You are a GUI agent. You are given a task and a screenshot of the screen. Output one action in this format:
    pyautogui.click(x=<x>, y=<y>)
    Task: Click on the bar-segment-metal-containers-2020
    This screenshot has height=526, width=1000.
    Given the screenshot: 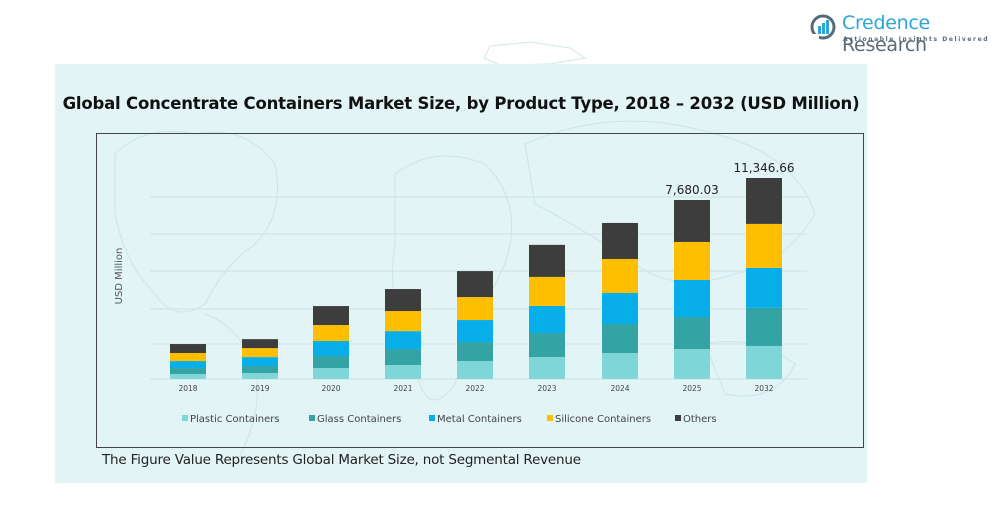 What is the action you would take?
    pyautogui.click(x=331, y=349)
    